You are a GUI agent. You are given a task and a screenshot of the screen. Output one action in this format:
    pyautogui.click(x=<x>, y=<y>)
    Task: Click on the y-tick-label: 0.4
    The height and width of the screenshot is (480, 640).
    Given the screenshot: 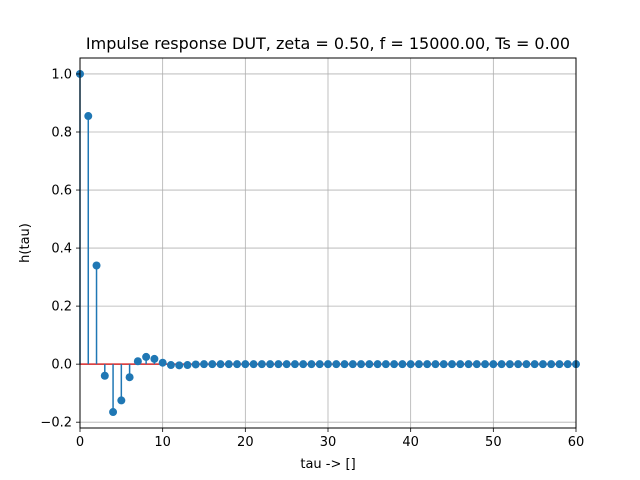 What is the action you would take?
    pyautogui.click(x=61, y=249)
    